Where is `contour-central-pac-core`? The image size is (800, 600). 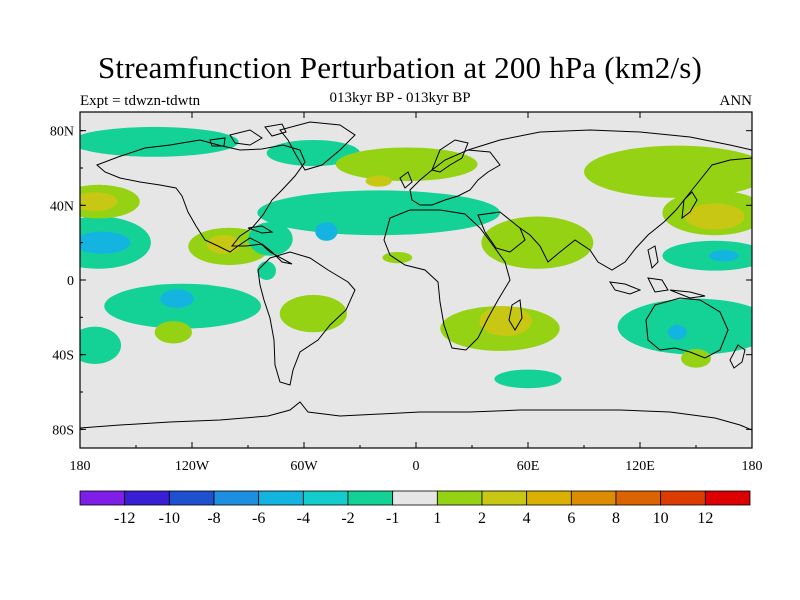
contour-central-pac-core is located at coordinates (177, 298).